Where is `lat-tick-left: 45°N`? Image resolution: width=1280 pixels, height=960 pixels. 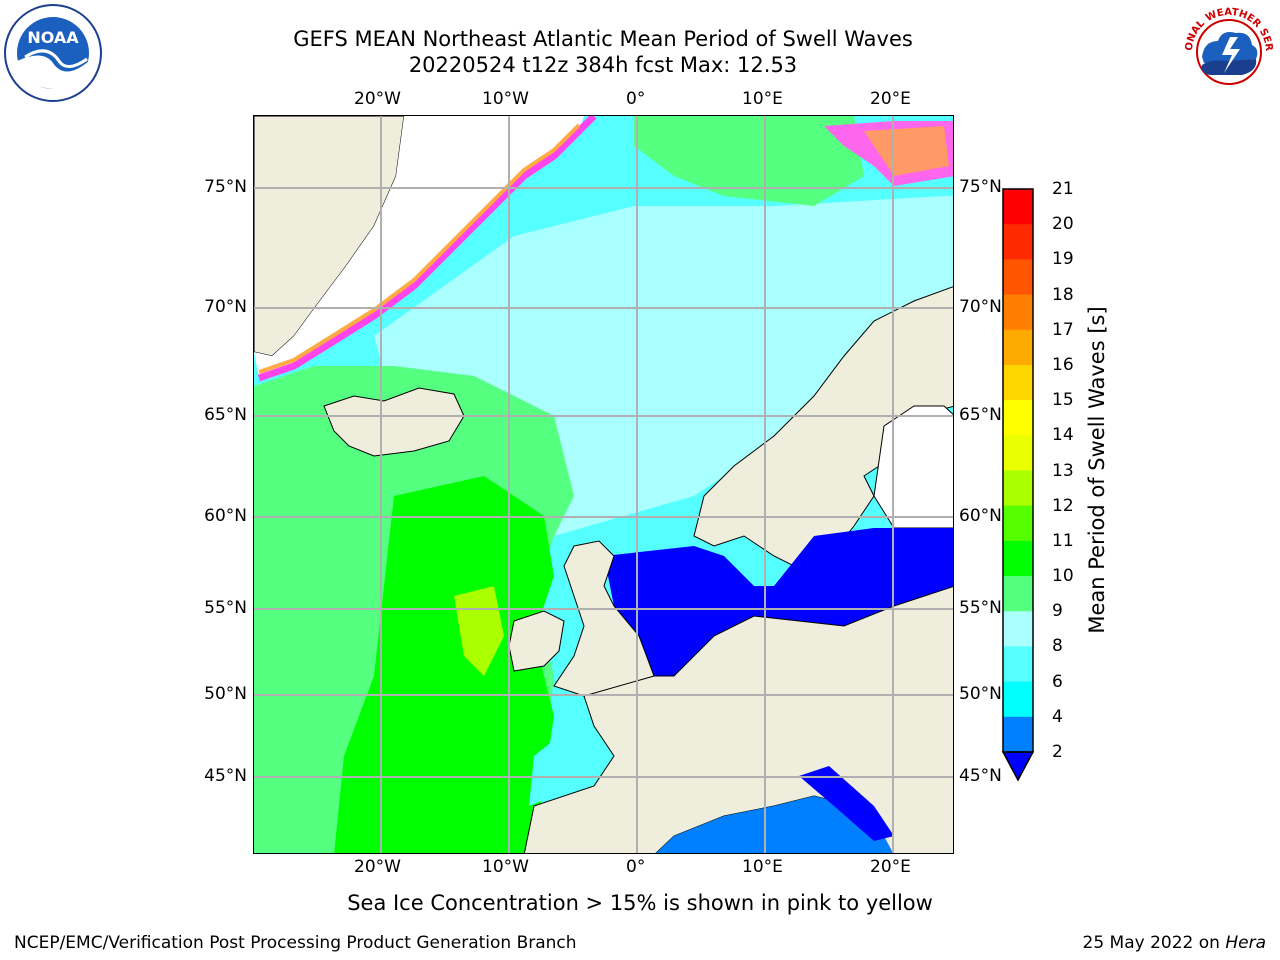
lat-tick-left: 45°N is located at coordinates (225, 776).